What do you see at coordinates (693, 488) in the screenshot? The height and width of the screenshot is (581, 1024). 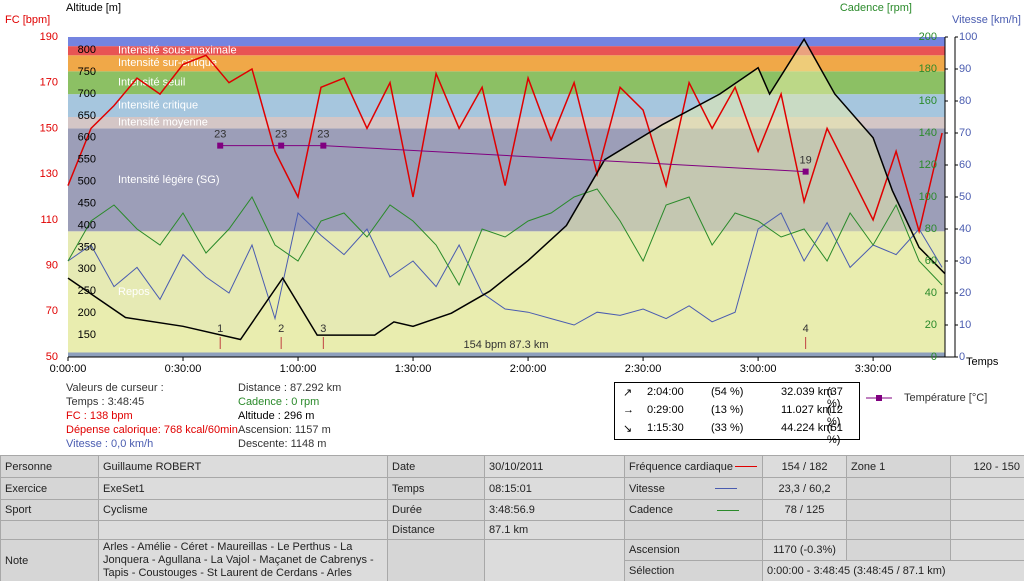 I see `label: Vitesse` at bounding box center [693, 488].